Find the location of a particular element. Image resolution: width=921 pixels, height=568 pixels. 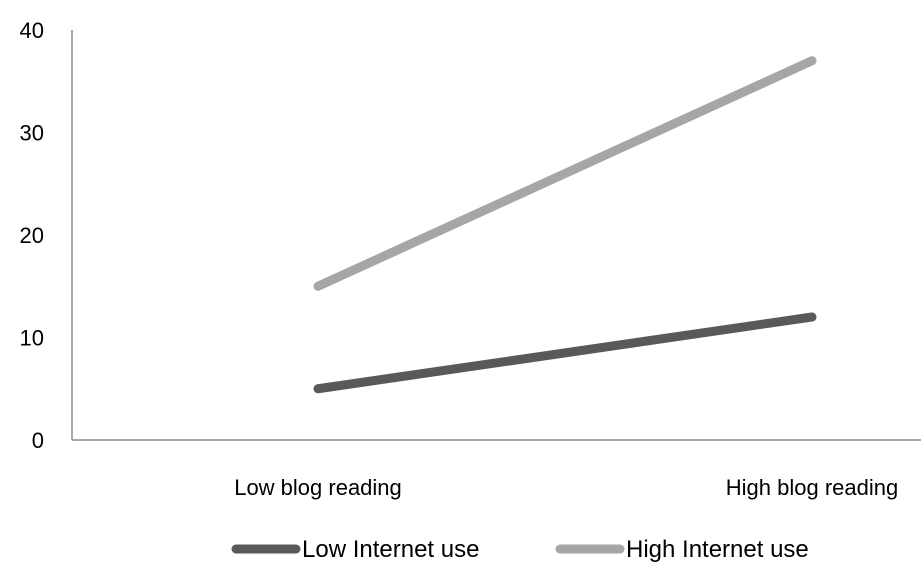

y-tick-label: 0 is located at coordinates (38, 440).